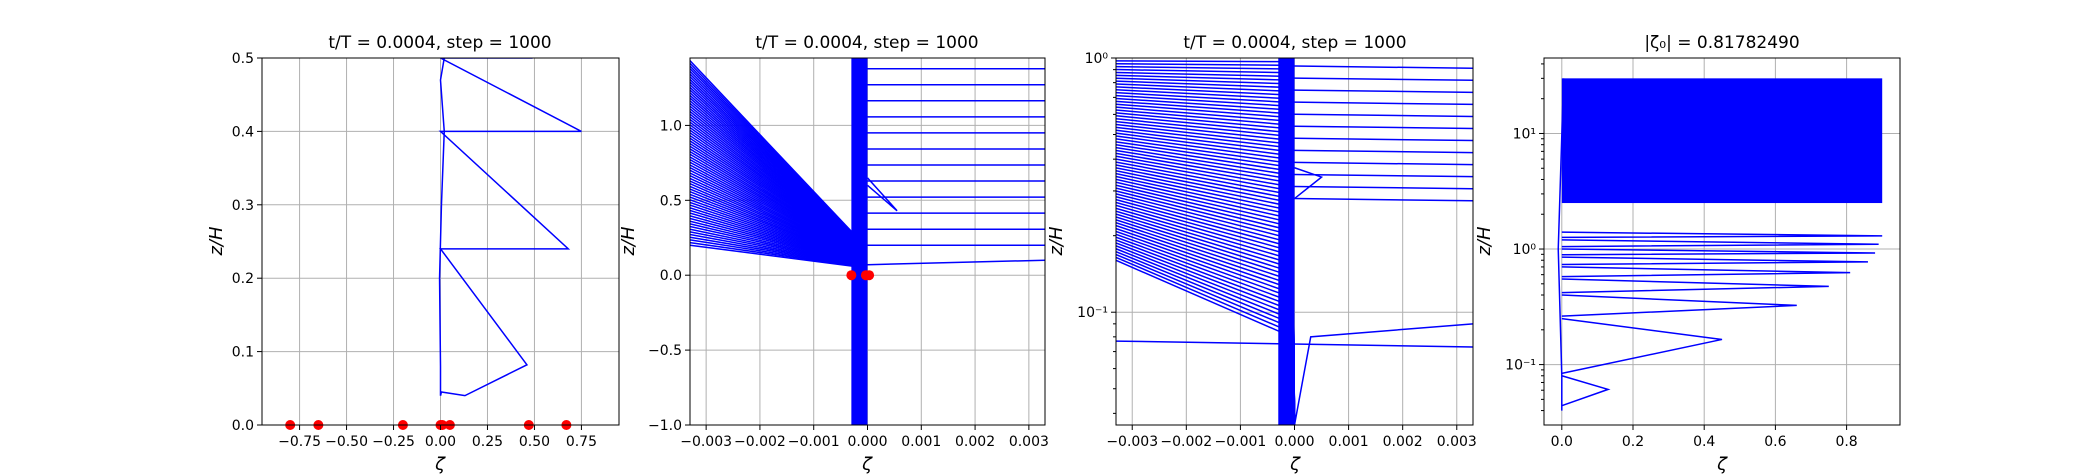 This screenshot has width=2100, height=475. What do you see at coordinates (581, 442) in the screenshot?
I see `x-tick-label: 0.75` at bounding box center [581, 442].